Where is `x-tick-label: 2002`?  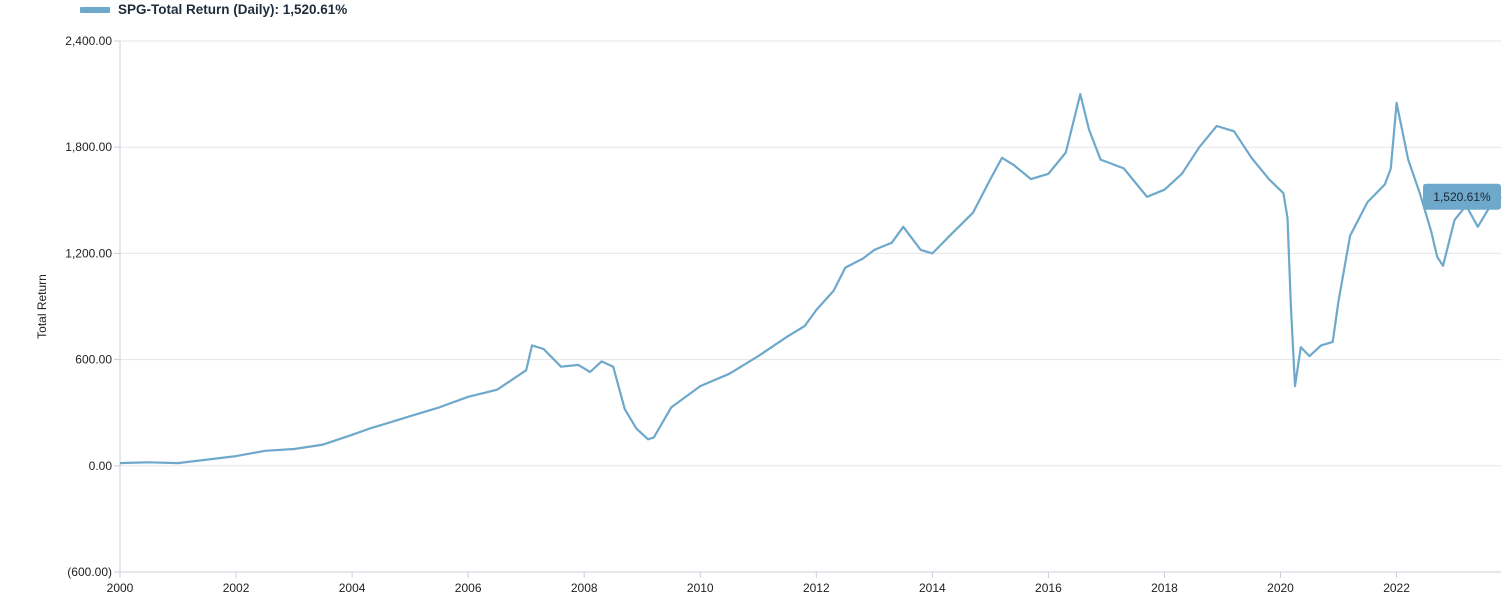
x-tick-label: 2002 is located at coordinates (236, 588).